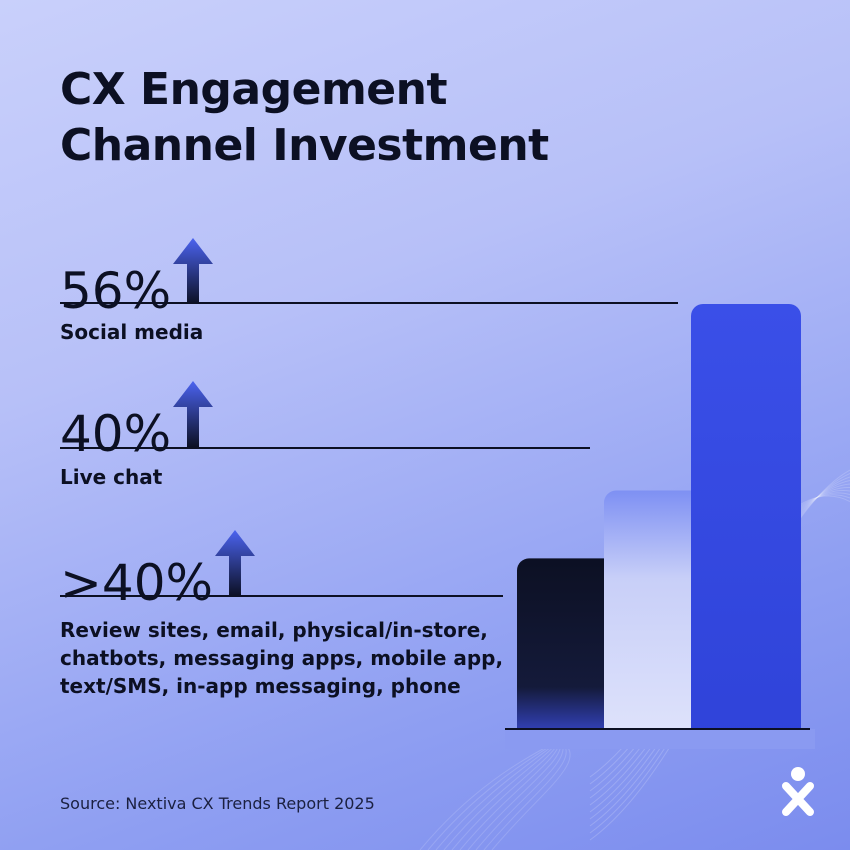 This screenshot has height=850, width=850. Describe the element at coordinates (137, 583) in the screenshot. I see `stat-value: >40%` at that location.